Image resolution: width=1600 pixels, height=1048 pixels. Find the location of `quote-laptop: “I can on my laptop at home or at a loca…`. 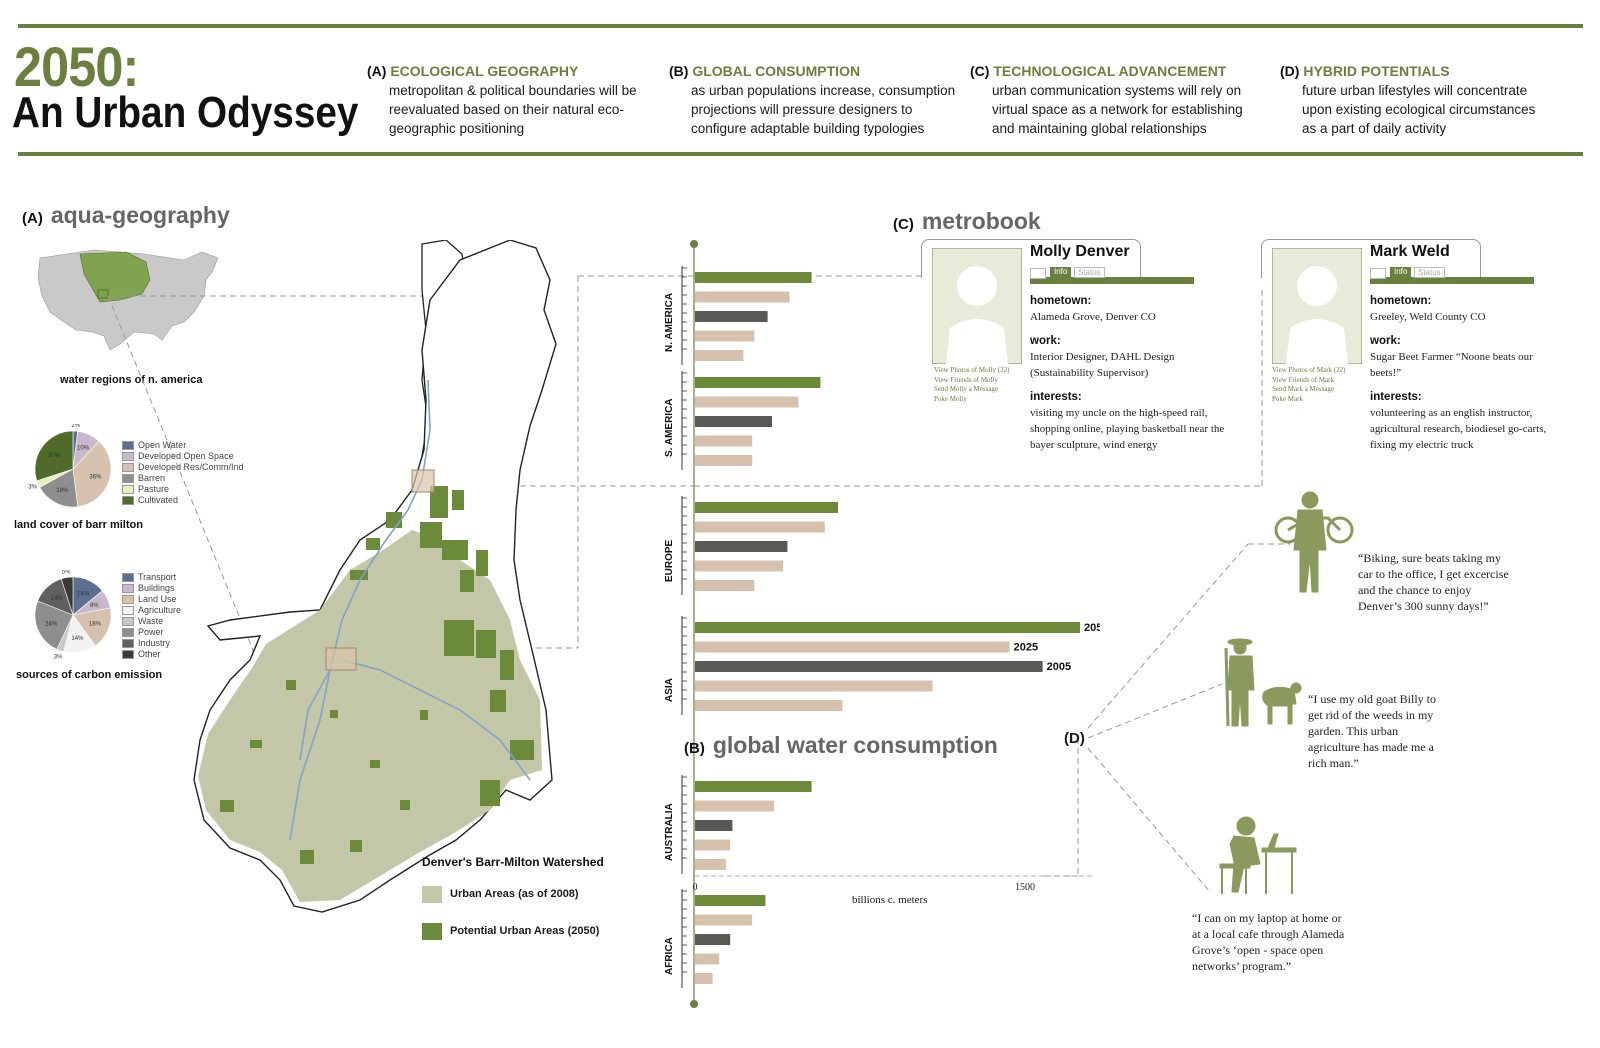

quote-laptop: “I can on my laptop at home or at a loca… is located at coordinates (1268, 942).